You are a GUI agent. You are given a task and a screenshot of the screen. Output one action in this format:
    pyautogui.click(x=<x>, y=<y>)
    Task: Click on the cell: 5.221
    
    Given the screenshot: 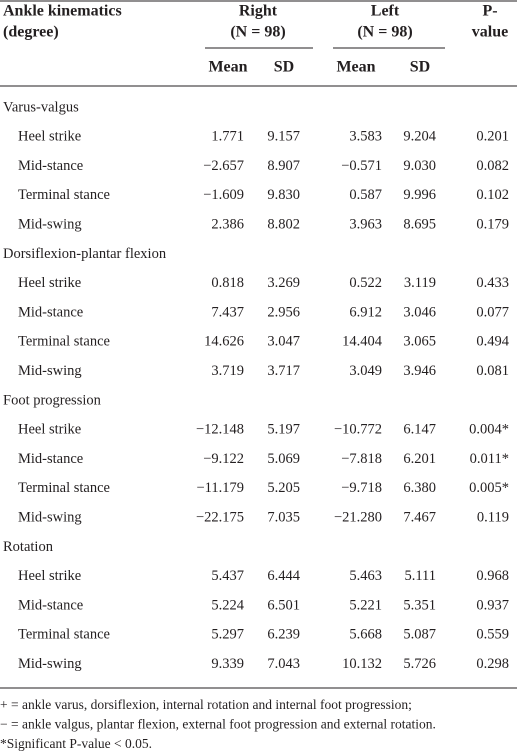 What is the action you would take?
    pyautogui.click(x=365, y=605)
    